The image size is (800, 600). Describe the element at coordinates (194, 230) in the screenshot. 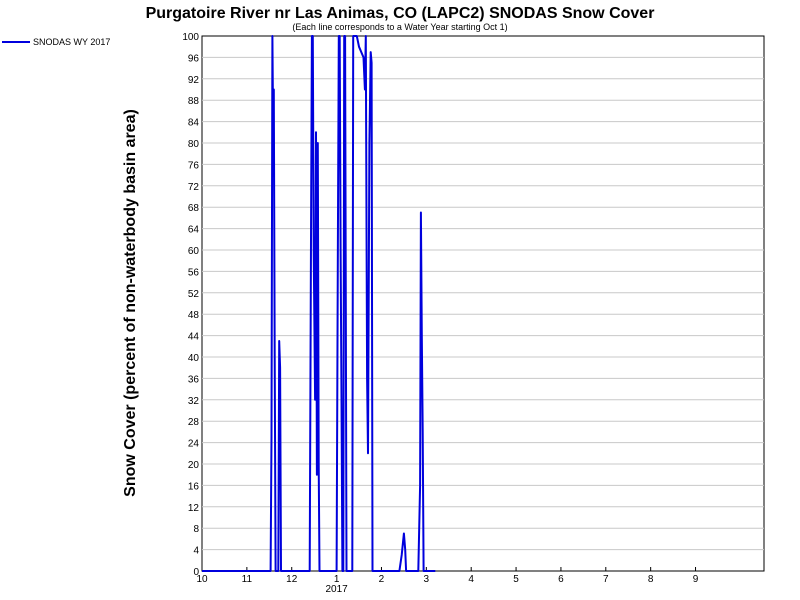

I see `y-tick-label: 64` at that location.